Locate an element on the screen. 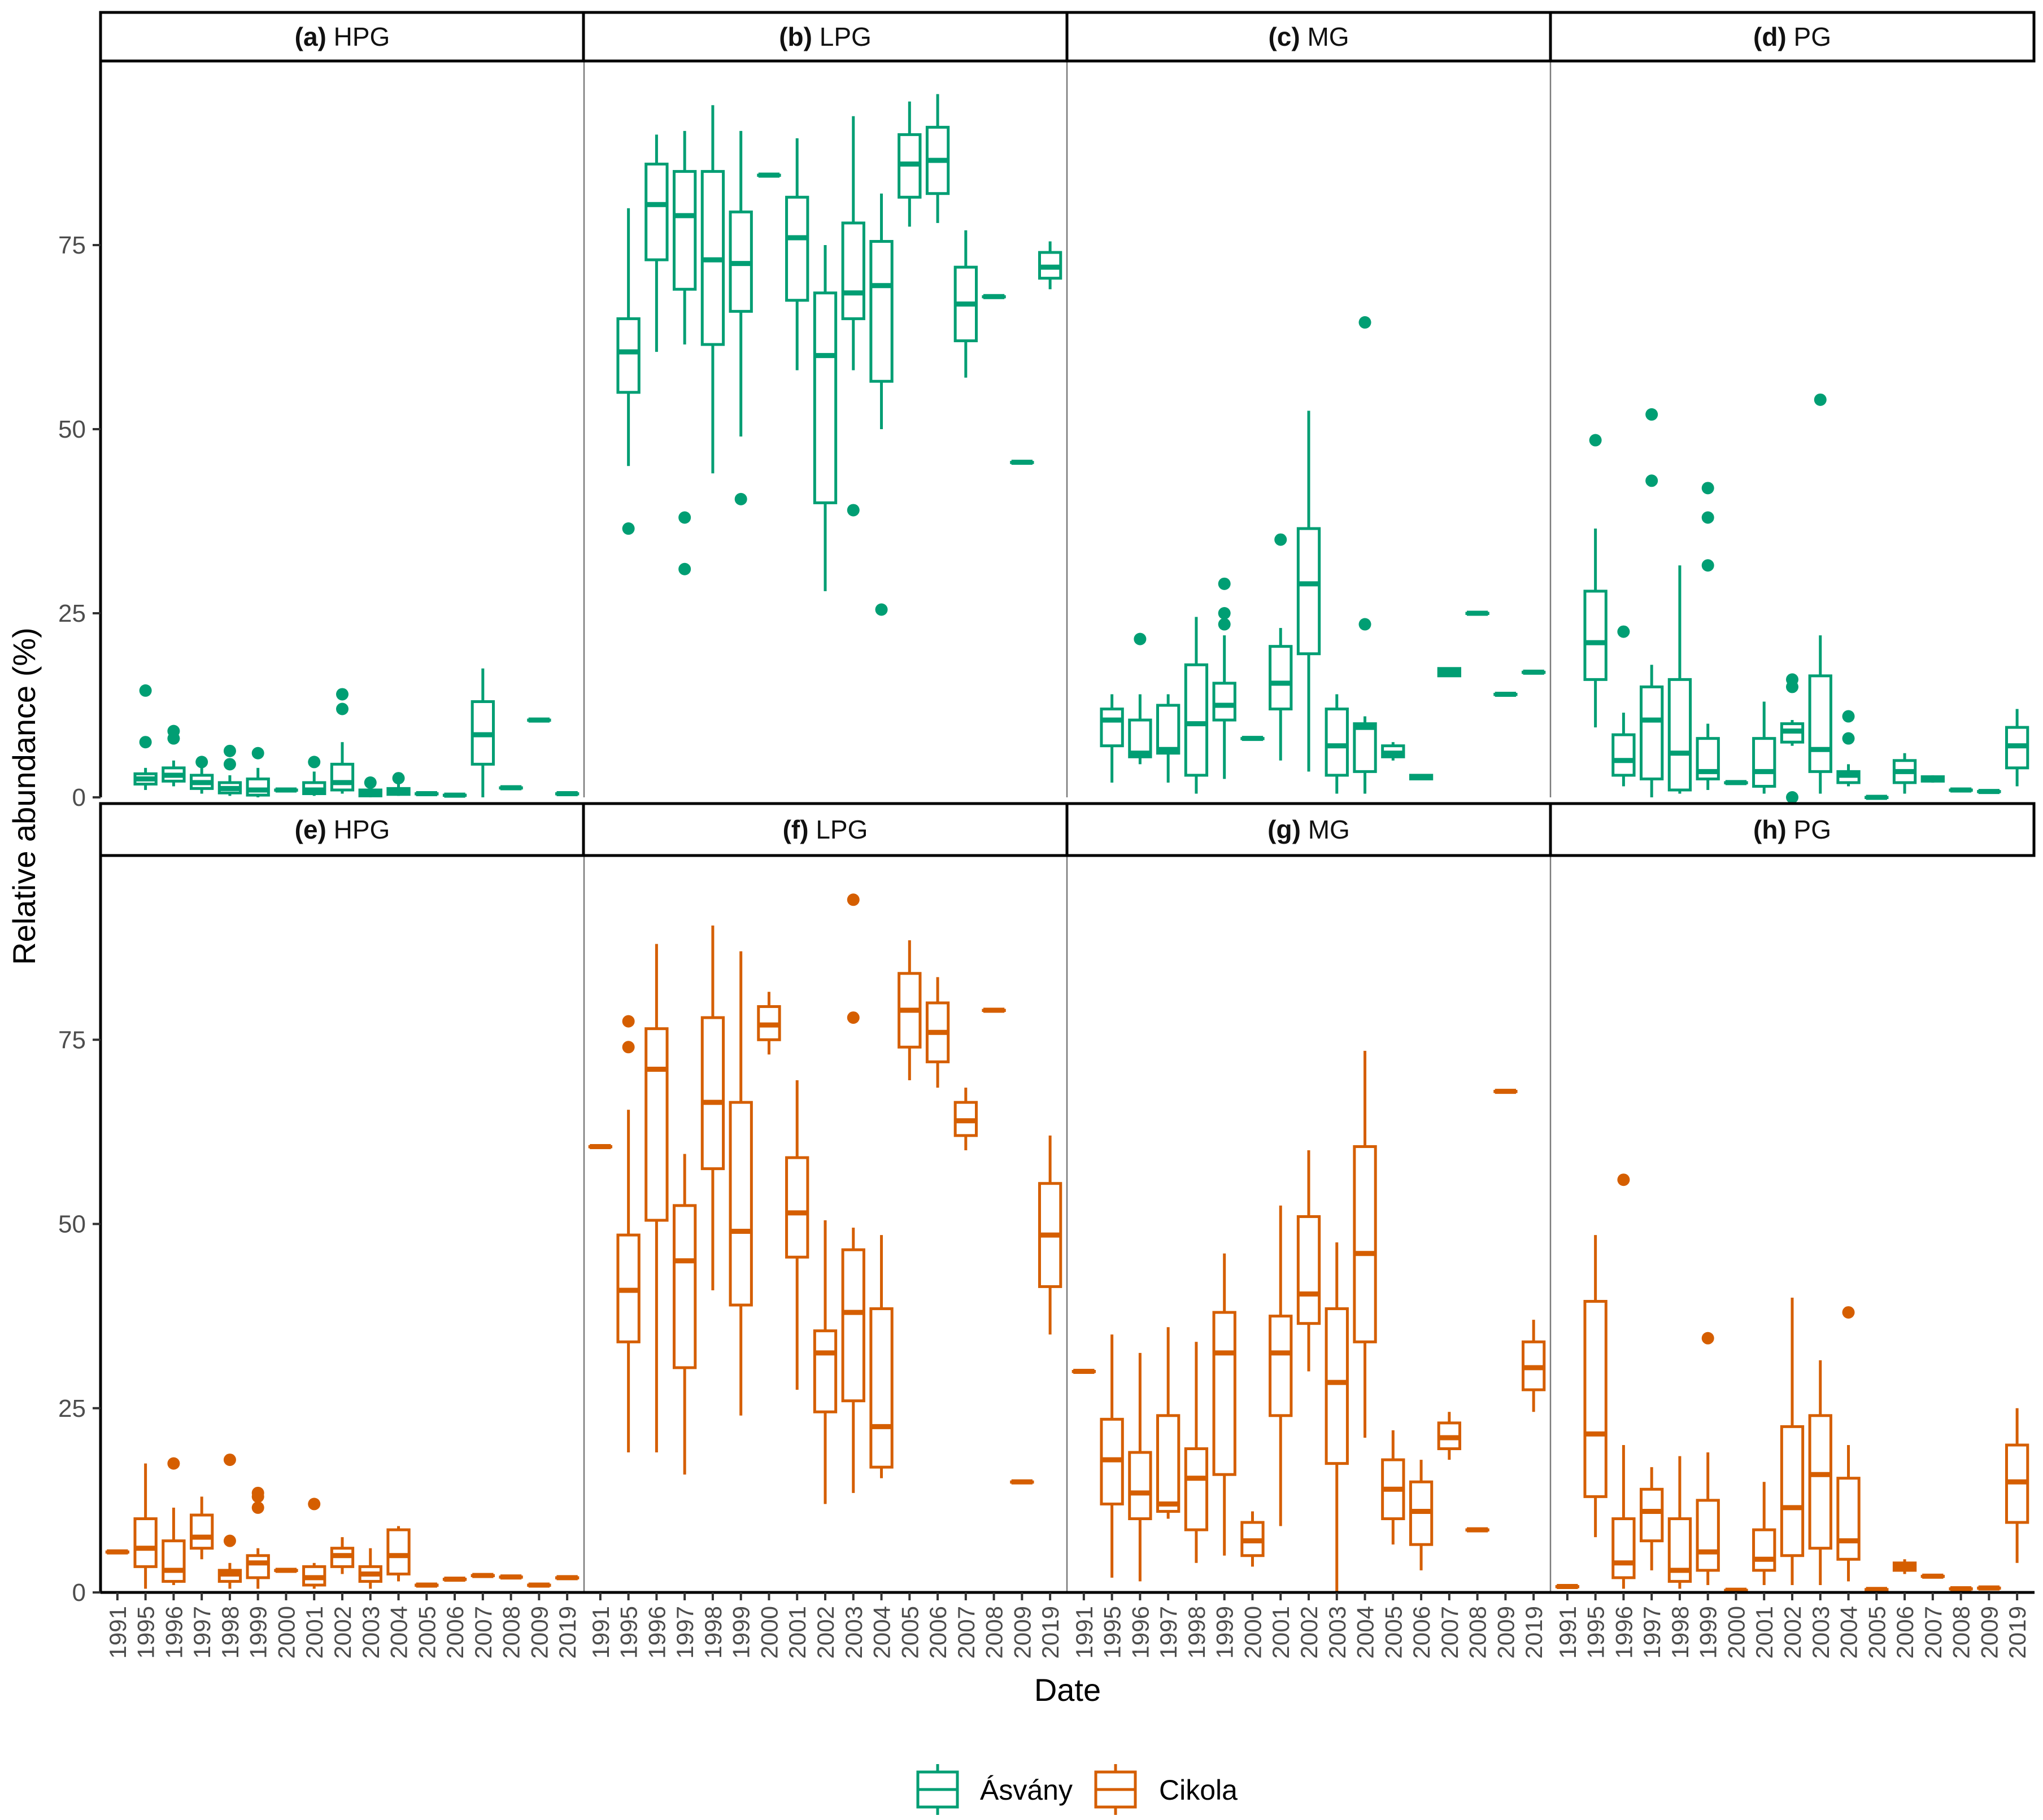 Image resolution: width=2043 pixels, height=1820 pixels. panel-h: (h) PG is located at coordinates (1793, 1197).